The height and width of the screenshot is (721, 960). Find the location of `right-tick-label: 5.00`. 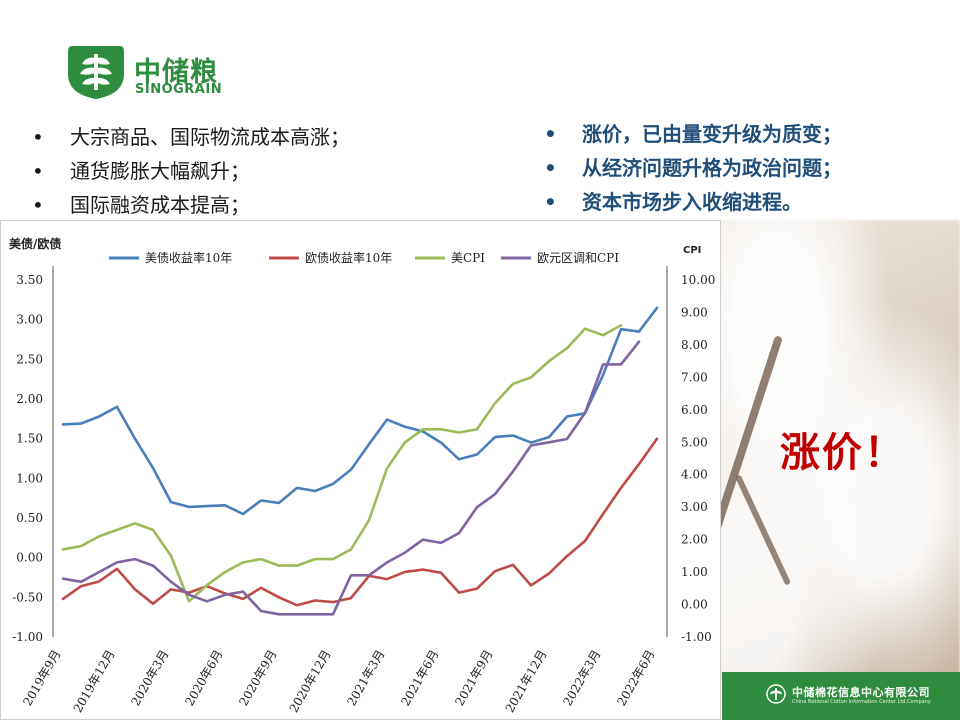

right-tick-label: 5.00 is located at coordinates (694, 442).